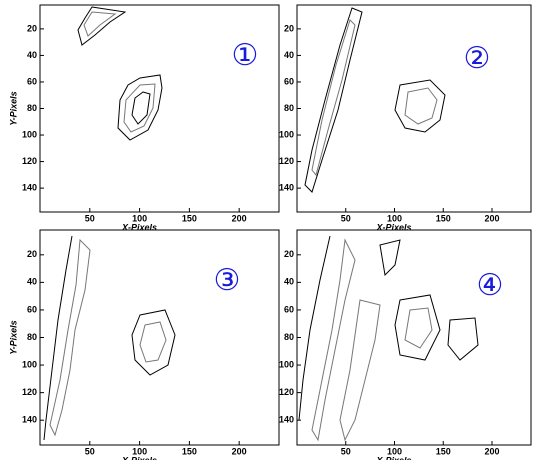 The width and height of the screenshot is (539, 465). What do you see at coordinates (490, 285) in the screenshot?
I see `panel-number: ④` at bounding box center [490, 285].